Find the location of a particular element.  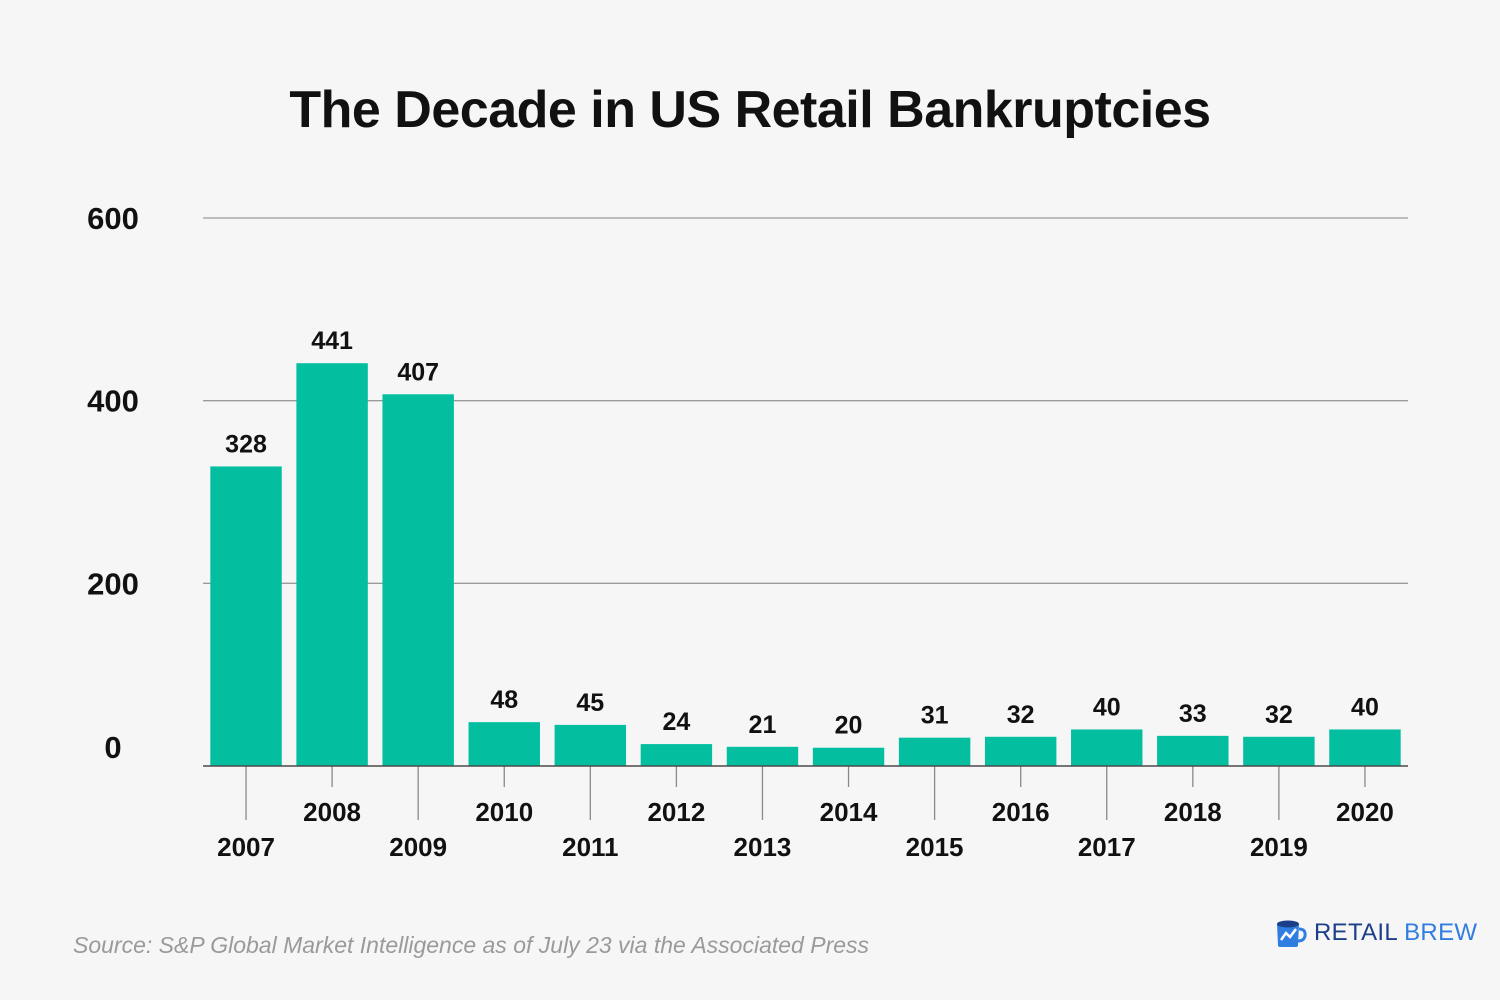

x-tick-label: 2008 is located at coordinates (332, 812).